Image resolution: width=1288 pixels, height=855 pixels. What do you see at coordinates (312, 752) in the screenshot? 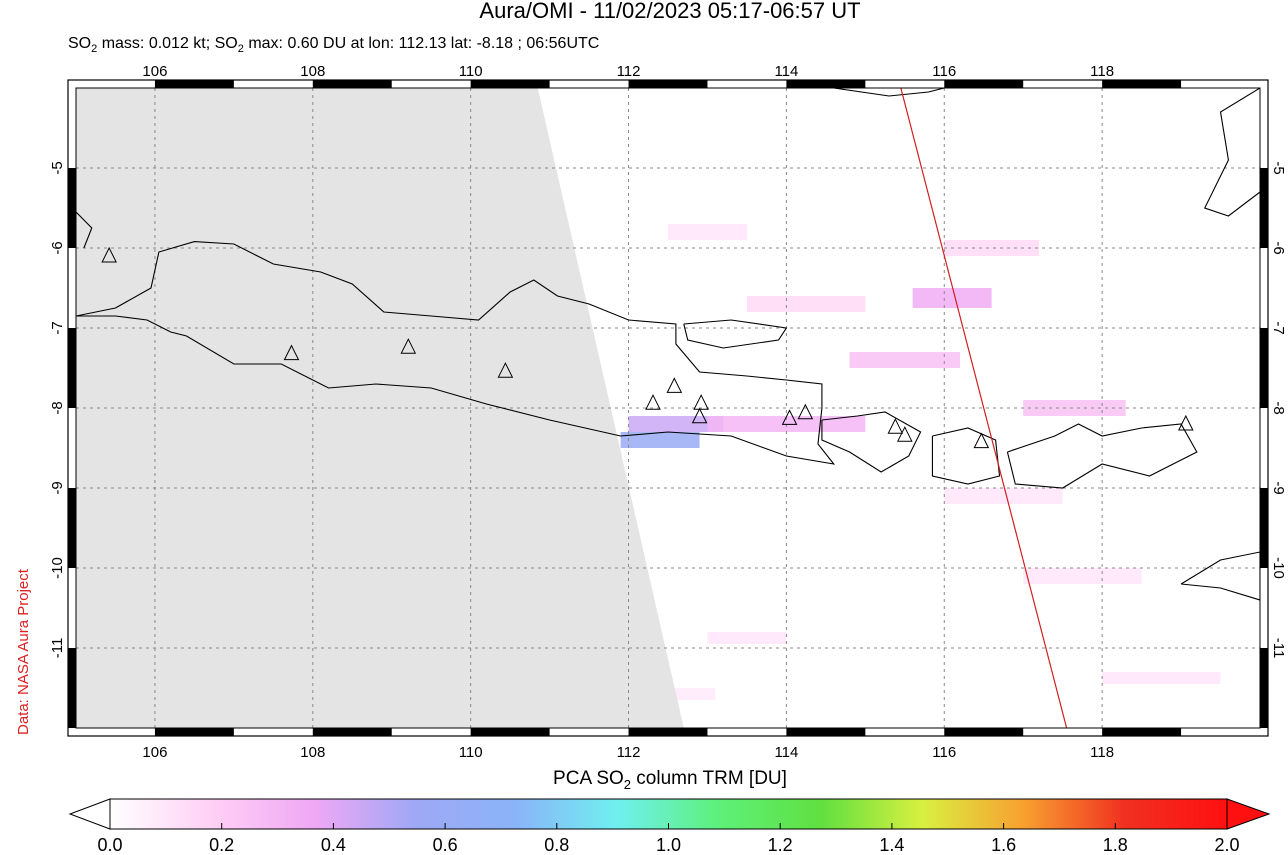
I see `lon-tick-label-bottom: 108` at bounding box center [312, 752].